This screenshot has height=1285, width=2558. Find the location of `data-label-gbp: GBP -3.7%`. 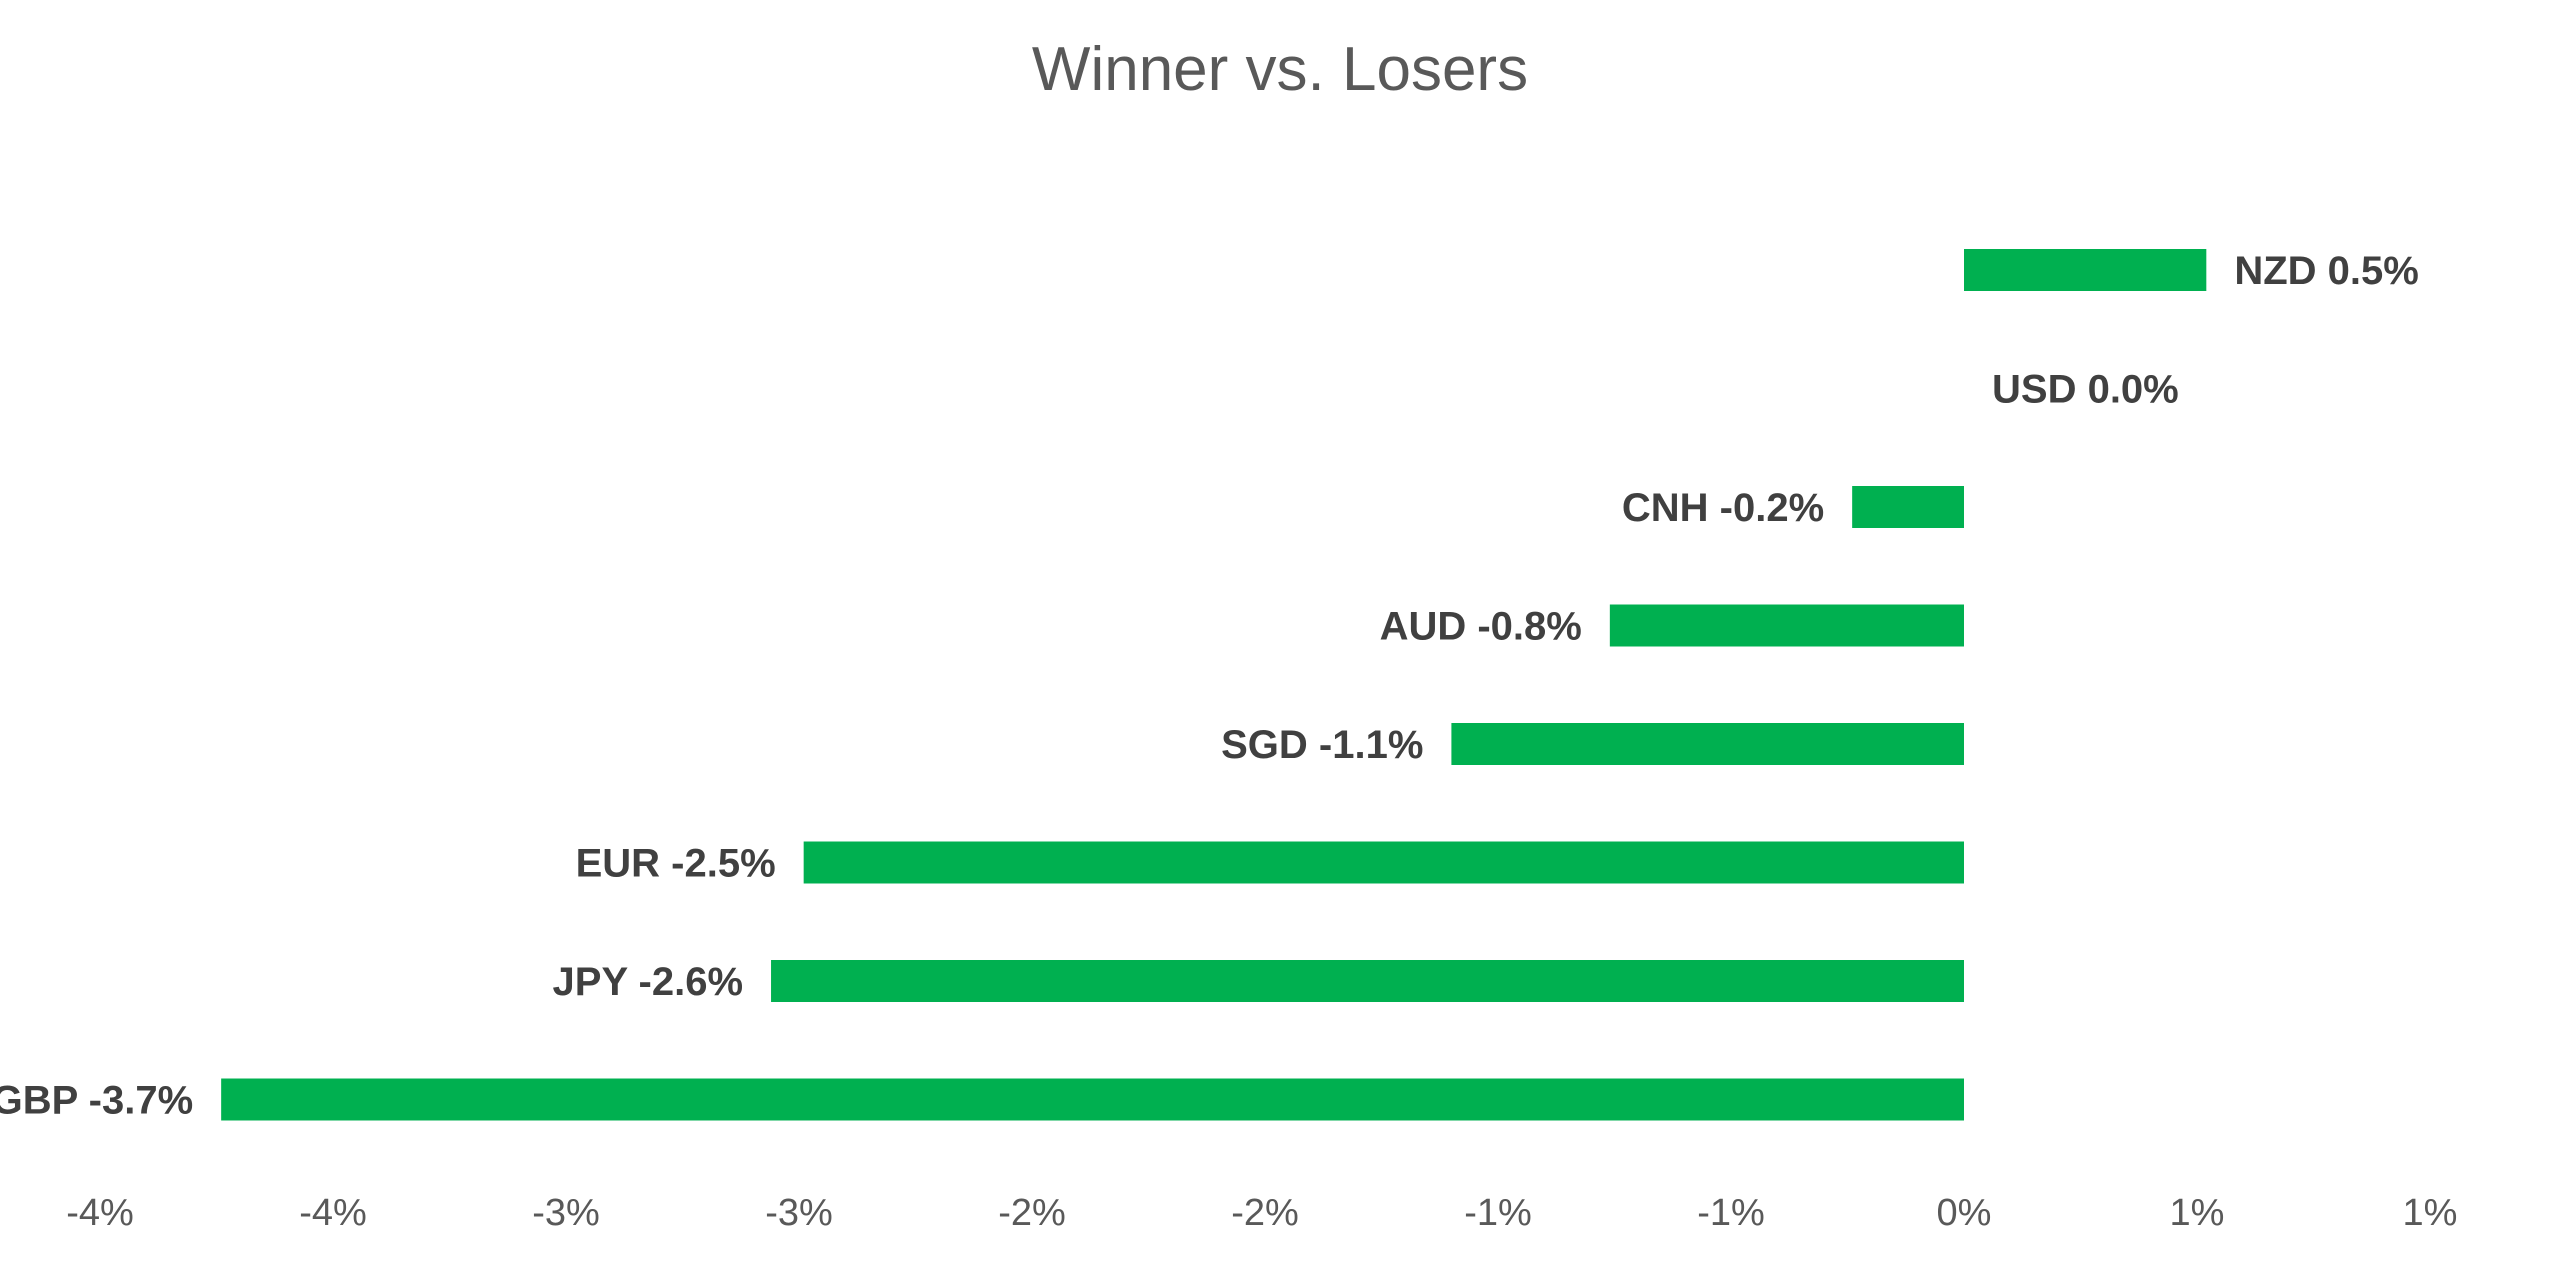

data-label-gbp: GBP -3.7% is located at coordinates (96, 1101).